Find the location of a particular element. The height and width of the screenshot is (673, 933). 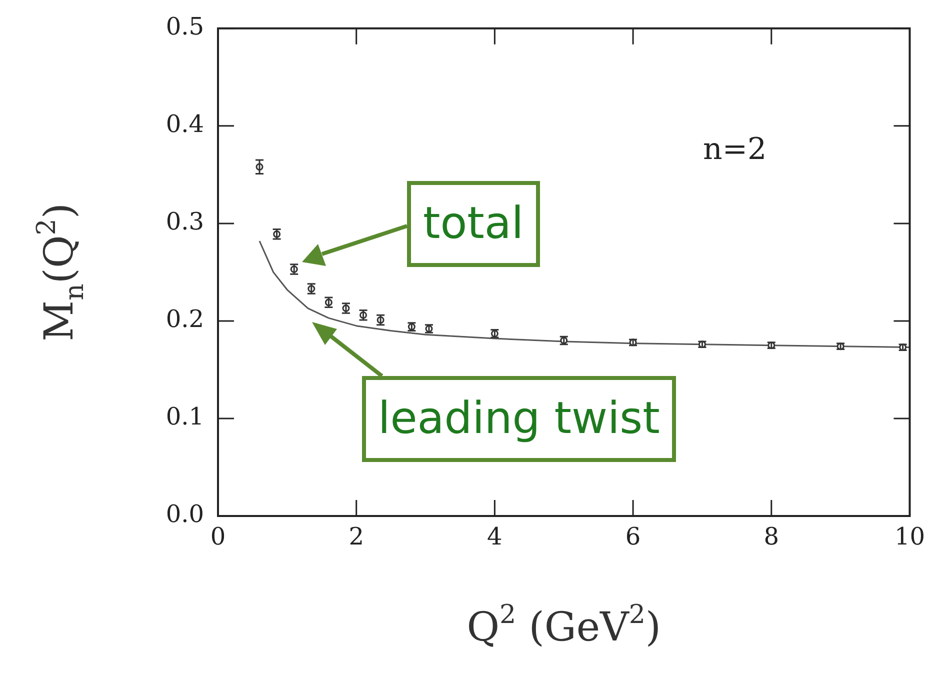

y-tick-label: 0.5 is located at coordinates (185, 26).